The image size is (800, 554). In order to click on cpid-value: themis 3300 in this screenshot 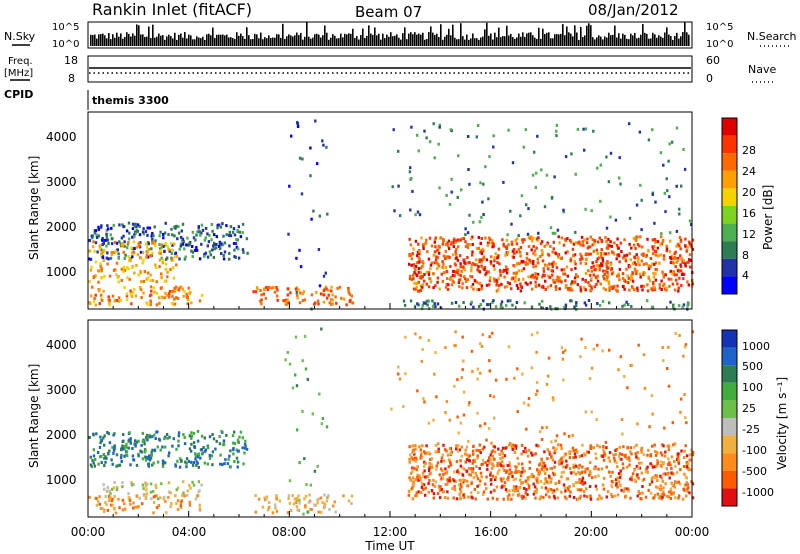, I will do `click(130, 100)`.